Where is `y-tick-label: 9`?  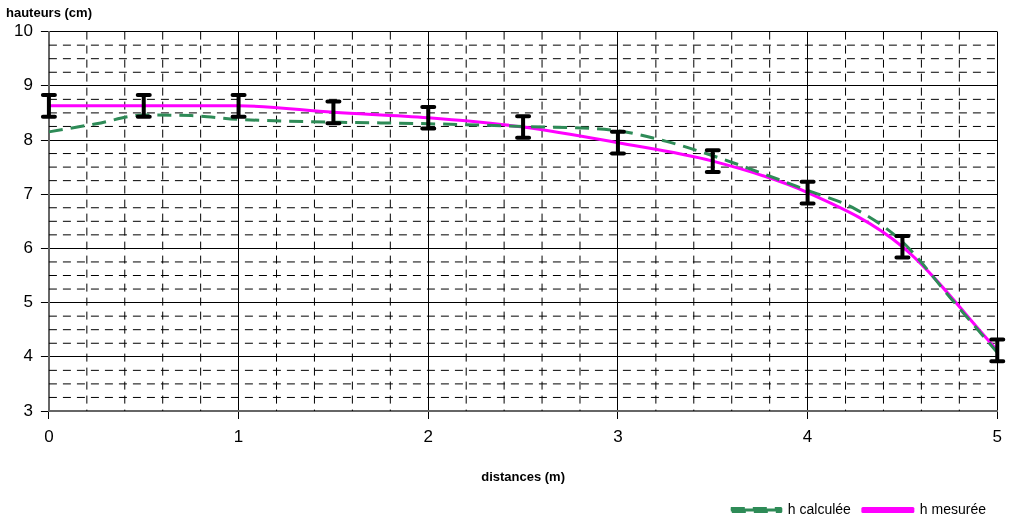
y-tick-label: 9 is located at coordinates (28, 85).